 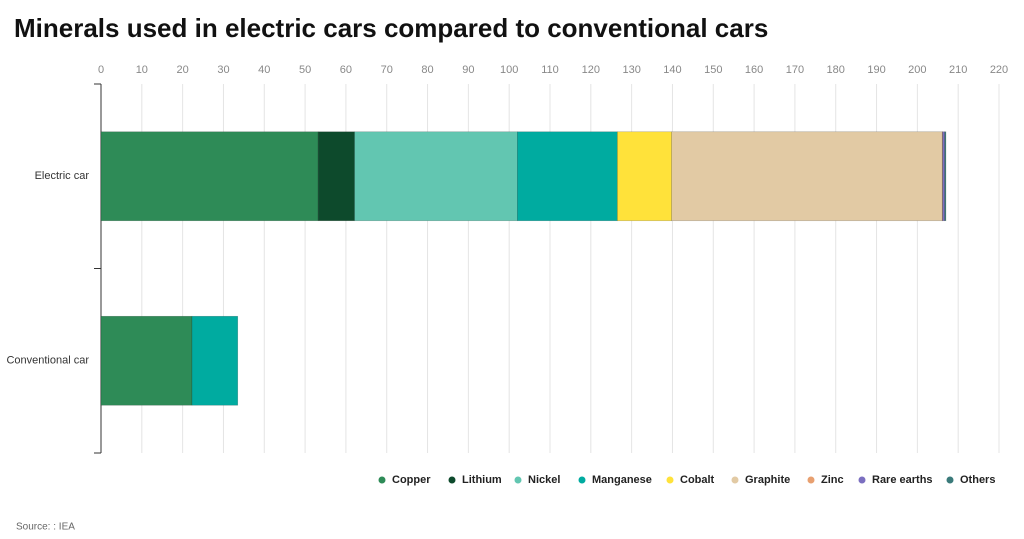 What do you see at coordinates (550, 70) in the screenshot?
I see `x-tick-label: 110` at bounding box center [550, 70].